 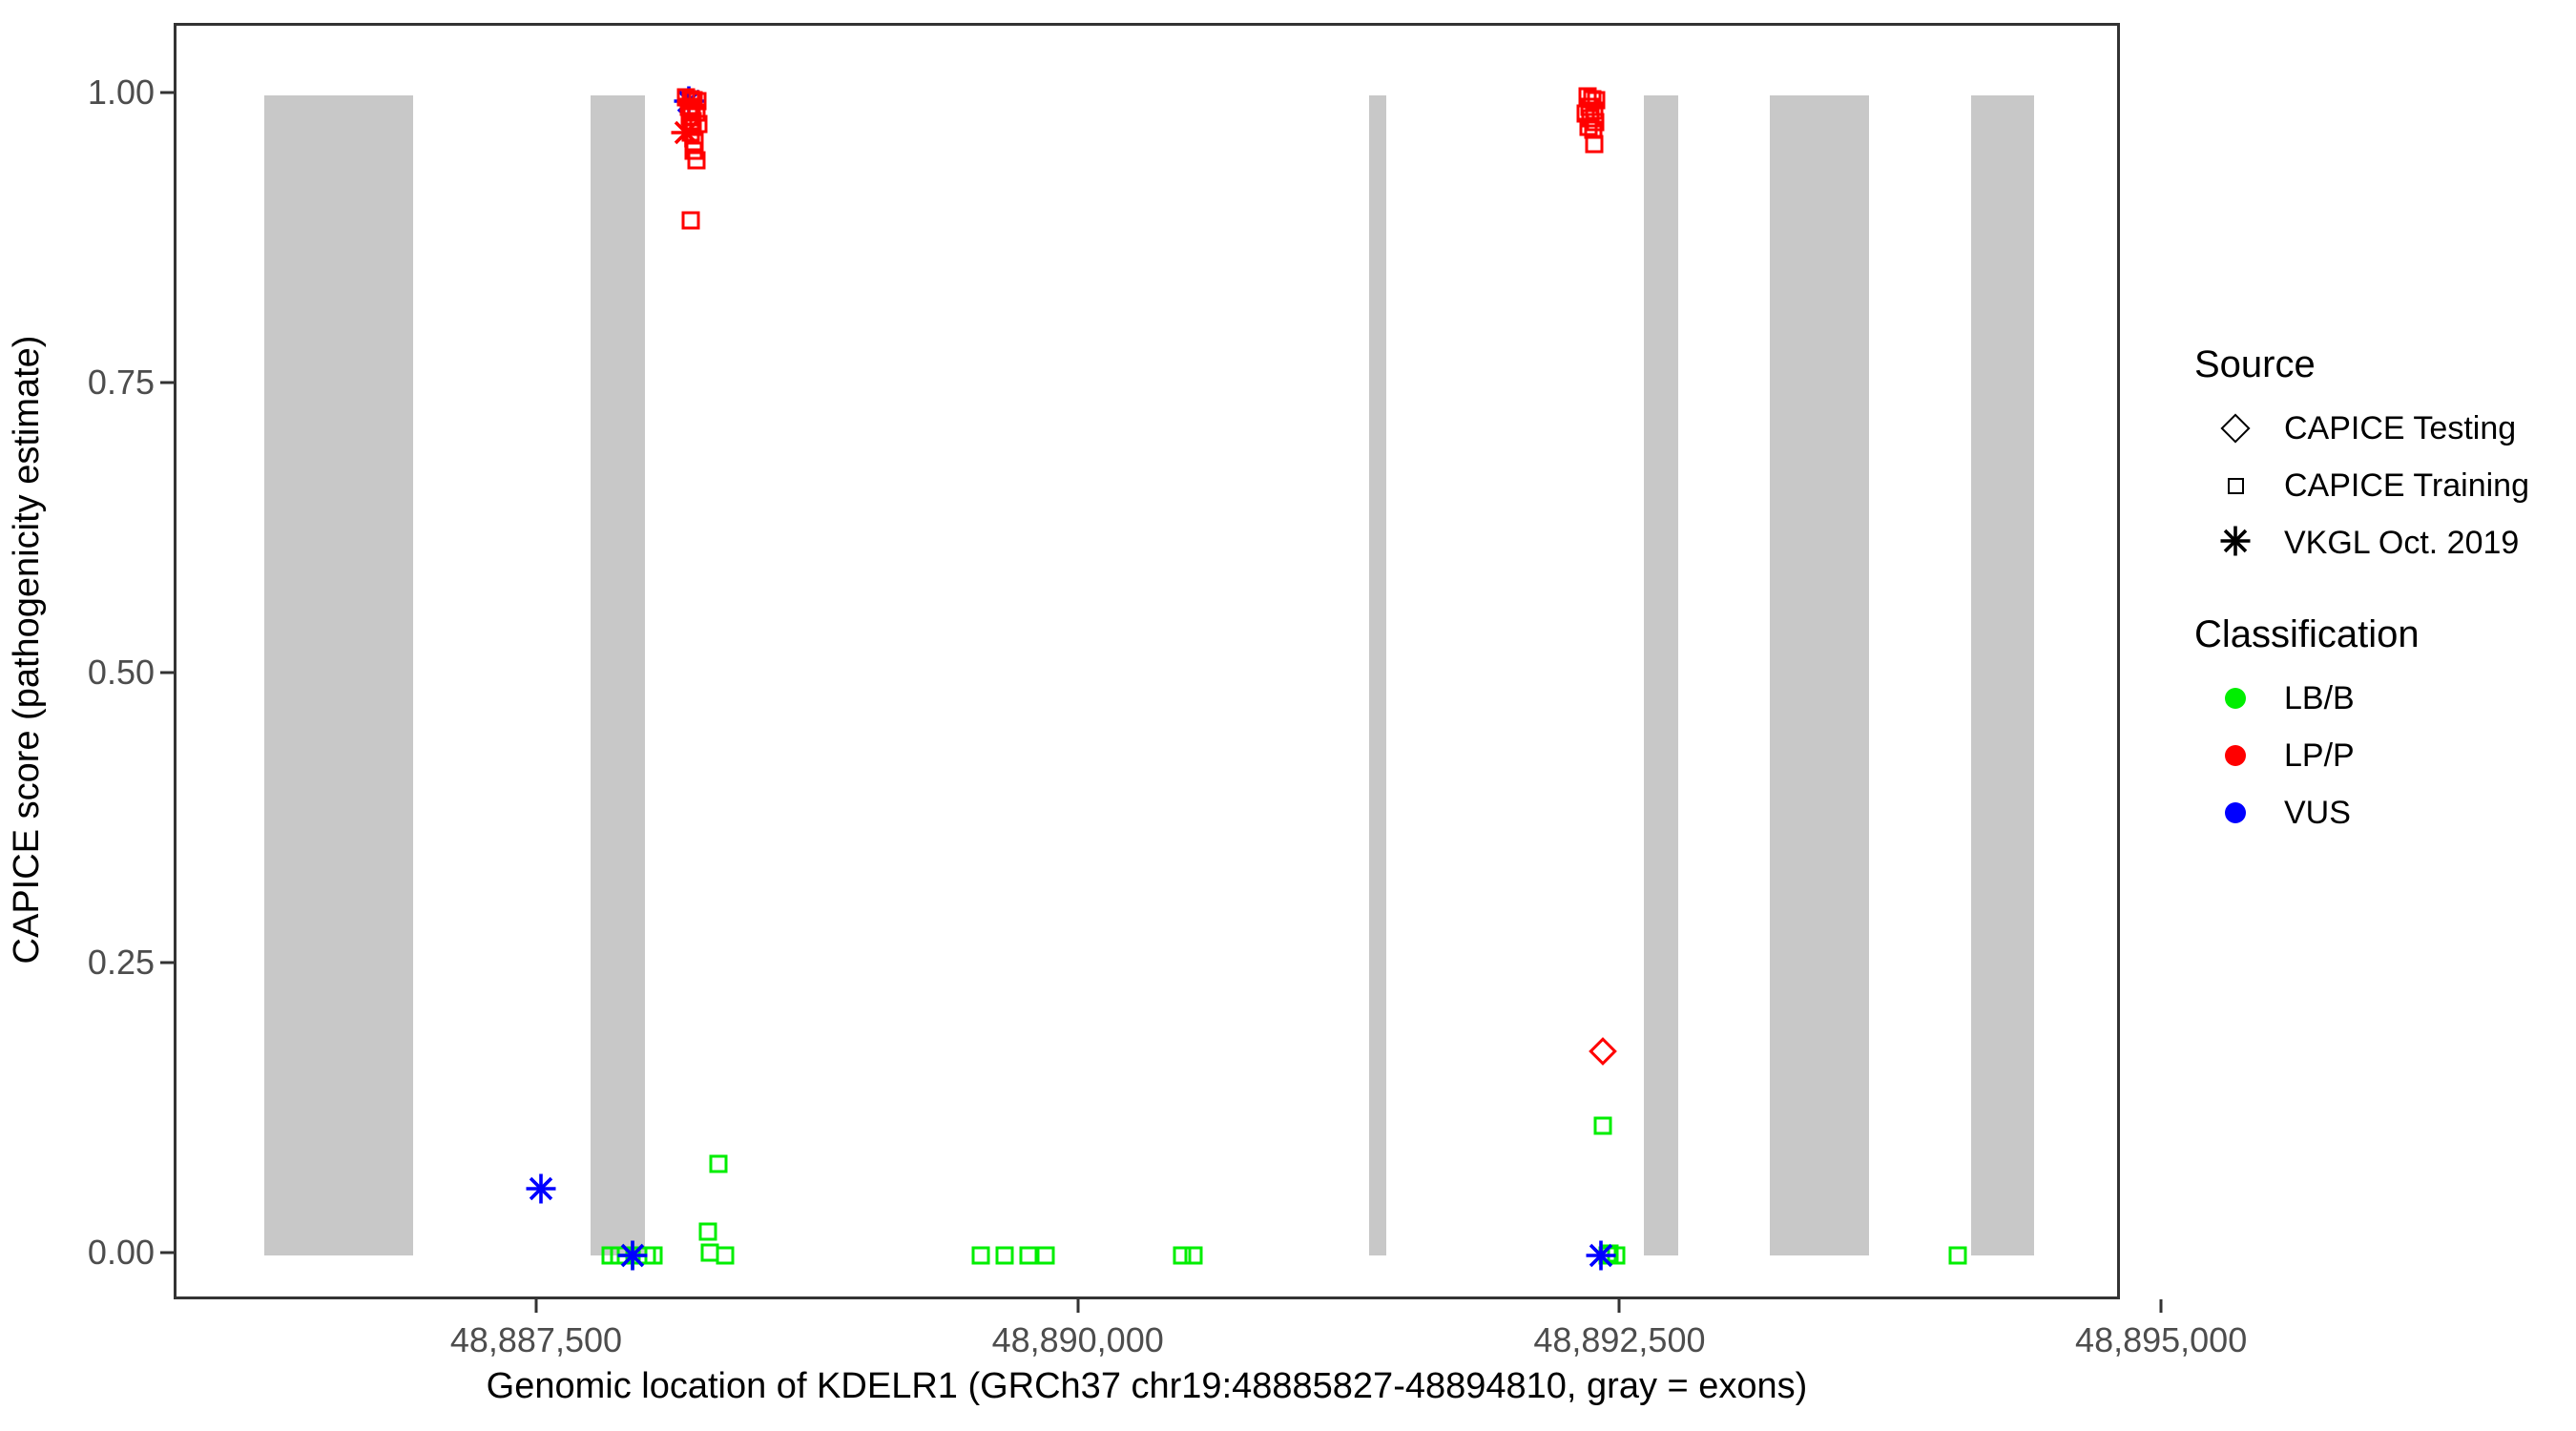 I want to click on legend-title: Classification, so click(x=2307, y=634).